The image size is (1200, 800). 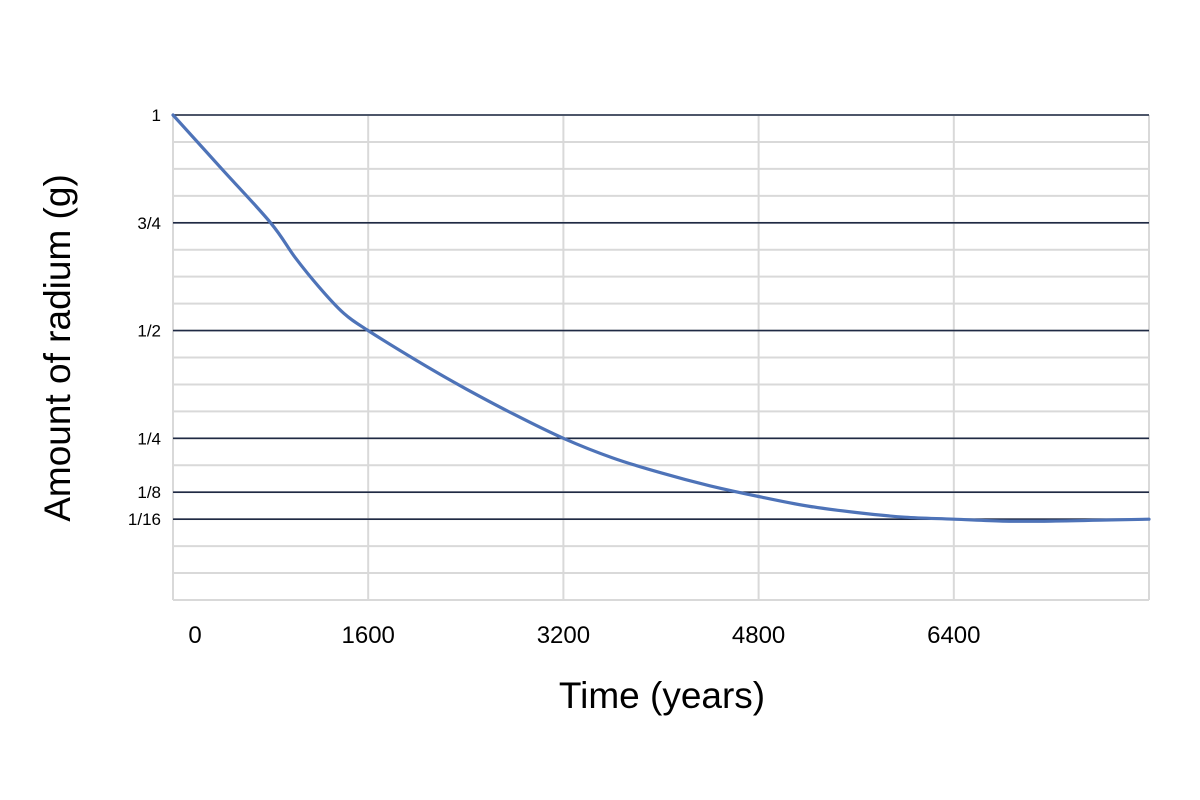 What do you see at coordinates (149, 438) in the screenshot?
I see `y-tick-label: 1/4` at bounding box center [149, 438].